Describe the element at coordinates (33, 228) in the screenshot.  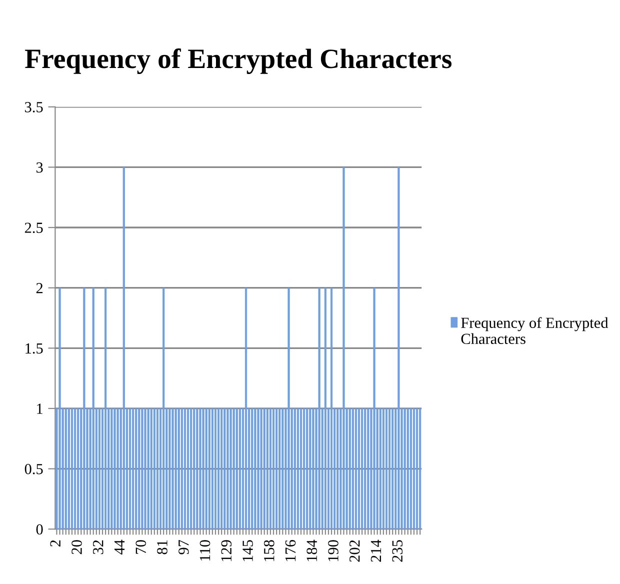
I see `y-tick-label: 2.5` at that location.